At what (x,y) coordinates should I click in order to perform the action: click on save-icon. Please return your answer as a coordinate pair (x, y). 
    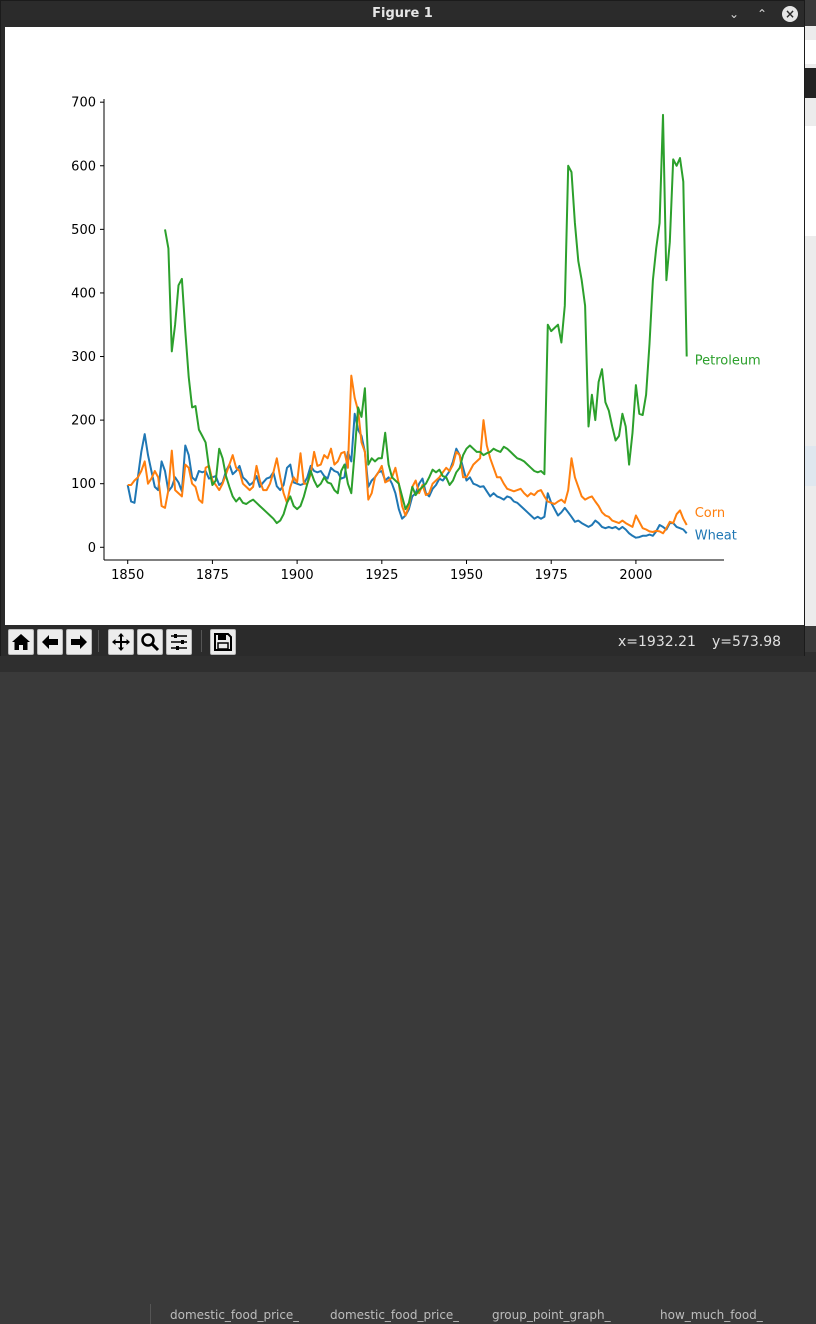
    Looking at the image, I should click on (223, 642).